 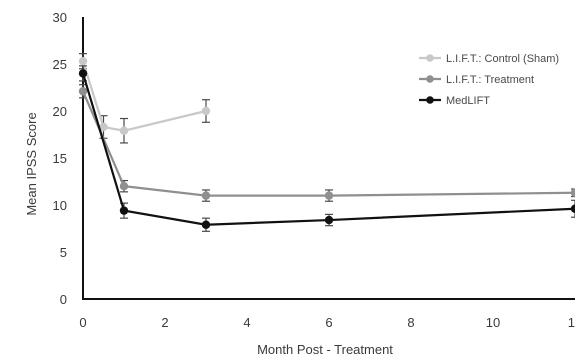 I want to click on y-tick-label-30: 30, so click(x=60, y=17).